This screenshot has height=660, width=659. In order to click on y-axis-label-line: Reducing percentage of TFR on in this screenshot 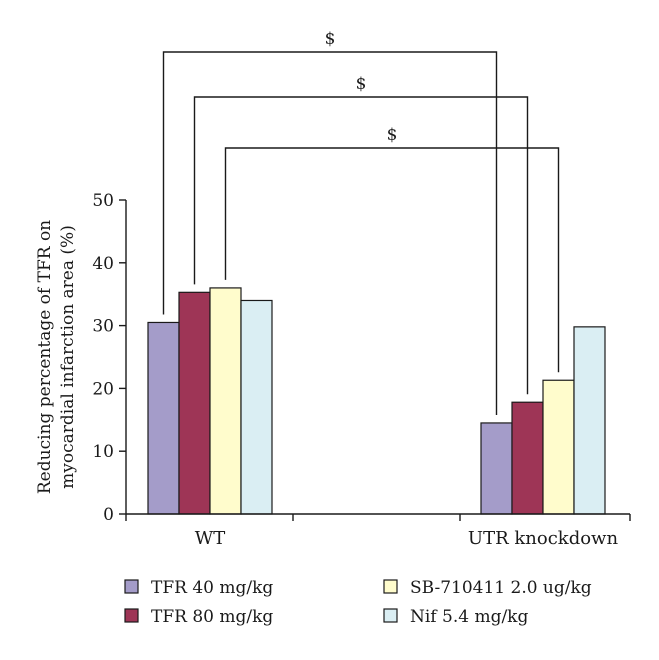, I will do `click(45, 357)`.